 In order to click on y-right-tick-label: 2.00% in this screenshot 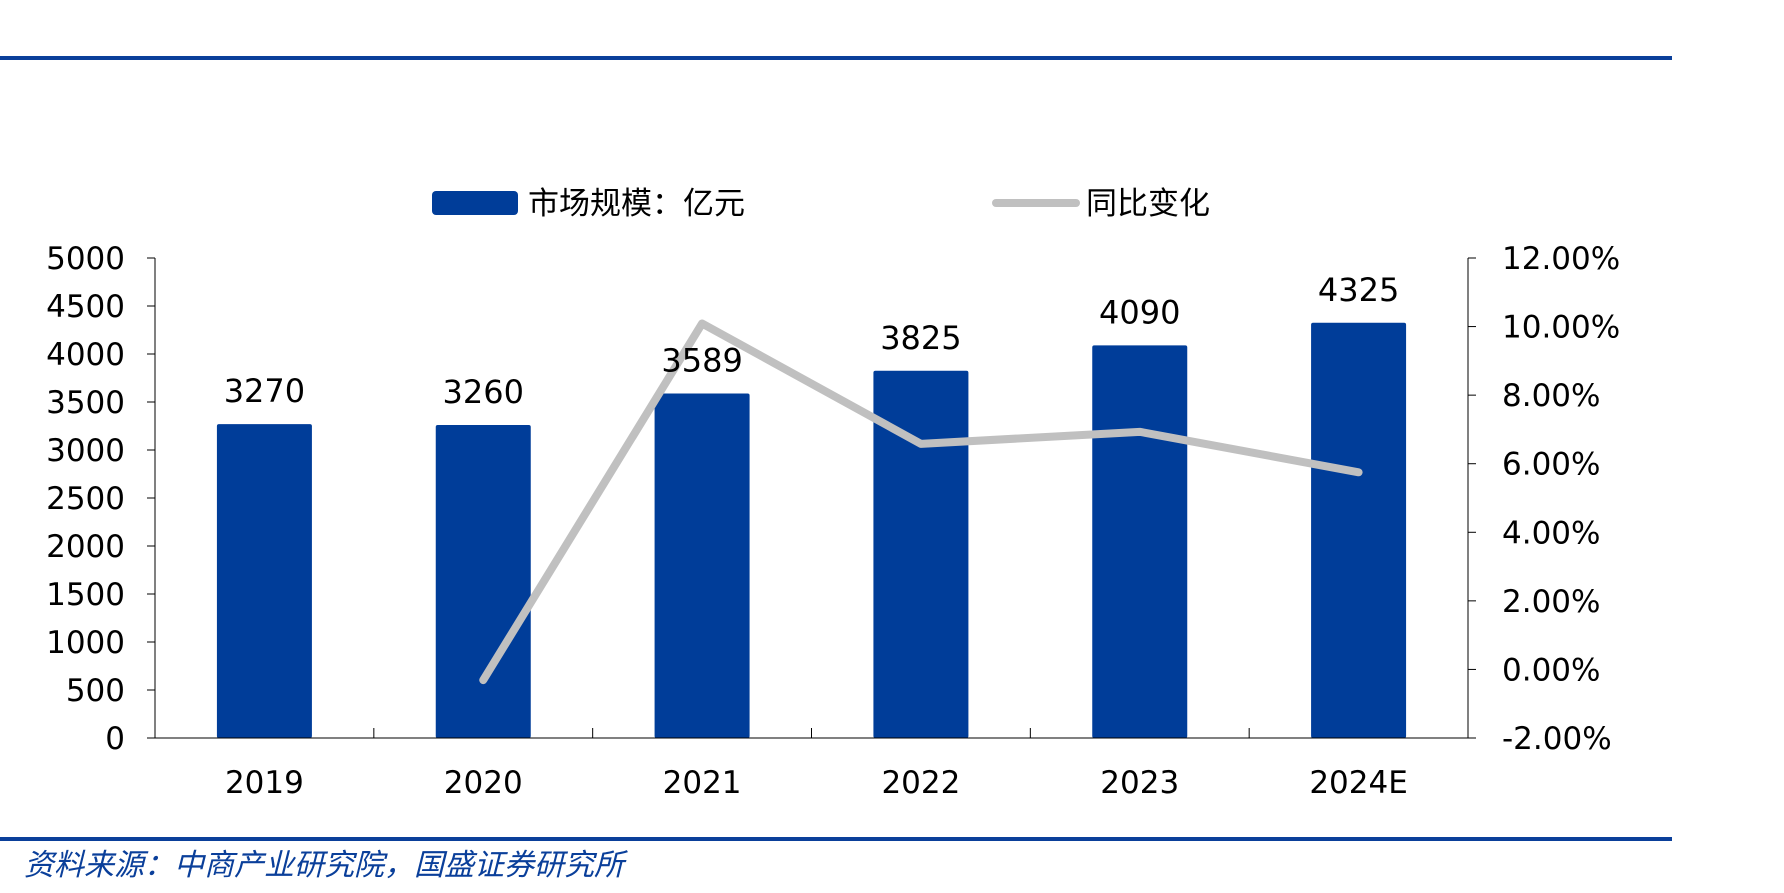, I will do `click(1551, 602)`.